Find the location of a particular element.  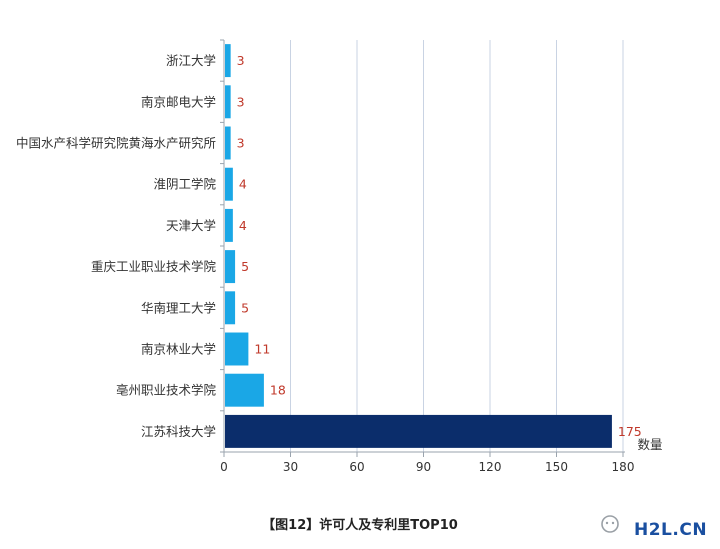

category-label: 天津大学 is located at coordinates (191, 225).